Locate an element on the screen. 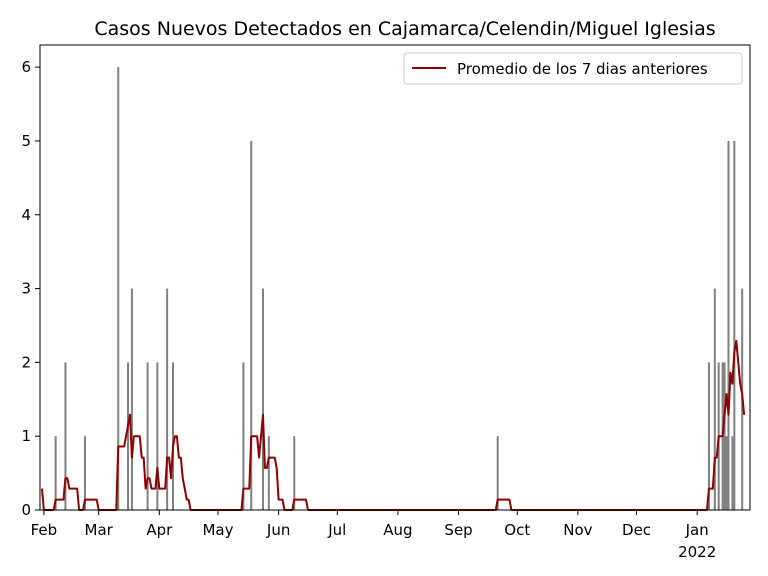 The width and height of the screenshot is (768, 576). x-tick-label-11: Jan is located at coordinates (697, 530).